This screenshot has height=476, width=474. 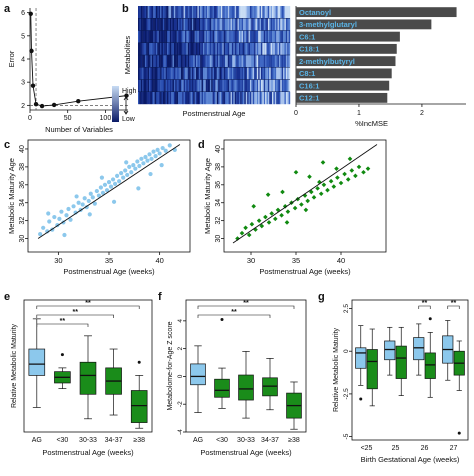 What do you see at coordinates (305, 196) in the screenshot?
I see `d-frame` at bounding box center [305, 196].